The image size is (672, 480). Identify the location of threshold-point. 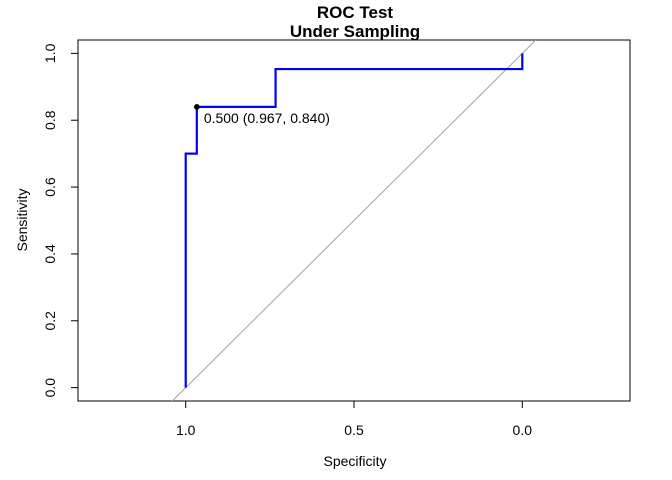
(197, 107).